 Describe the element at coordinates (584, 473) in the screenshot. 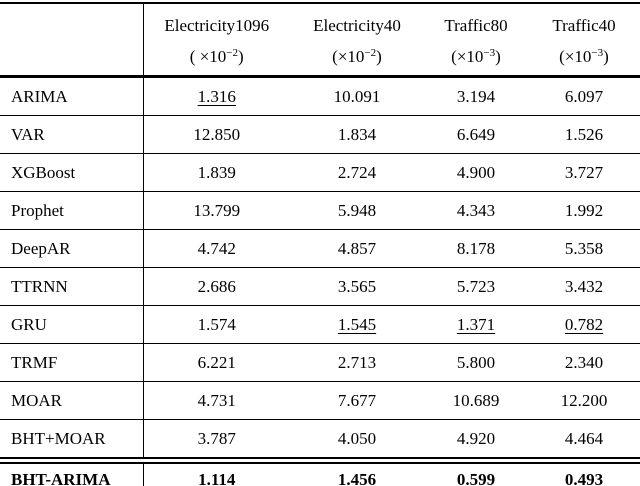

I see `value-cell: 0.493` at that location.